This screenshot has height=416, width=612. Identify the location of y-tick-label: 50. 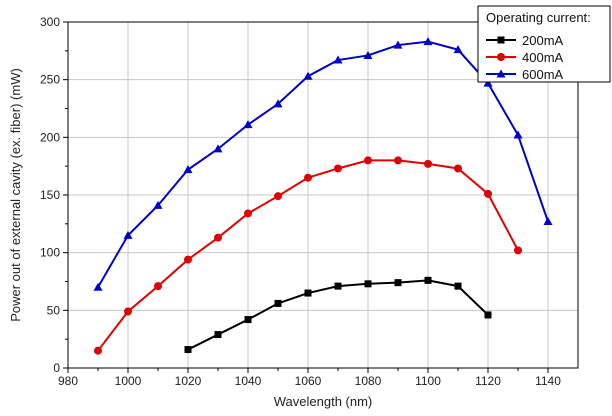
(54, 310).